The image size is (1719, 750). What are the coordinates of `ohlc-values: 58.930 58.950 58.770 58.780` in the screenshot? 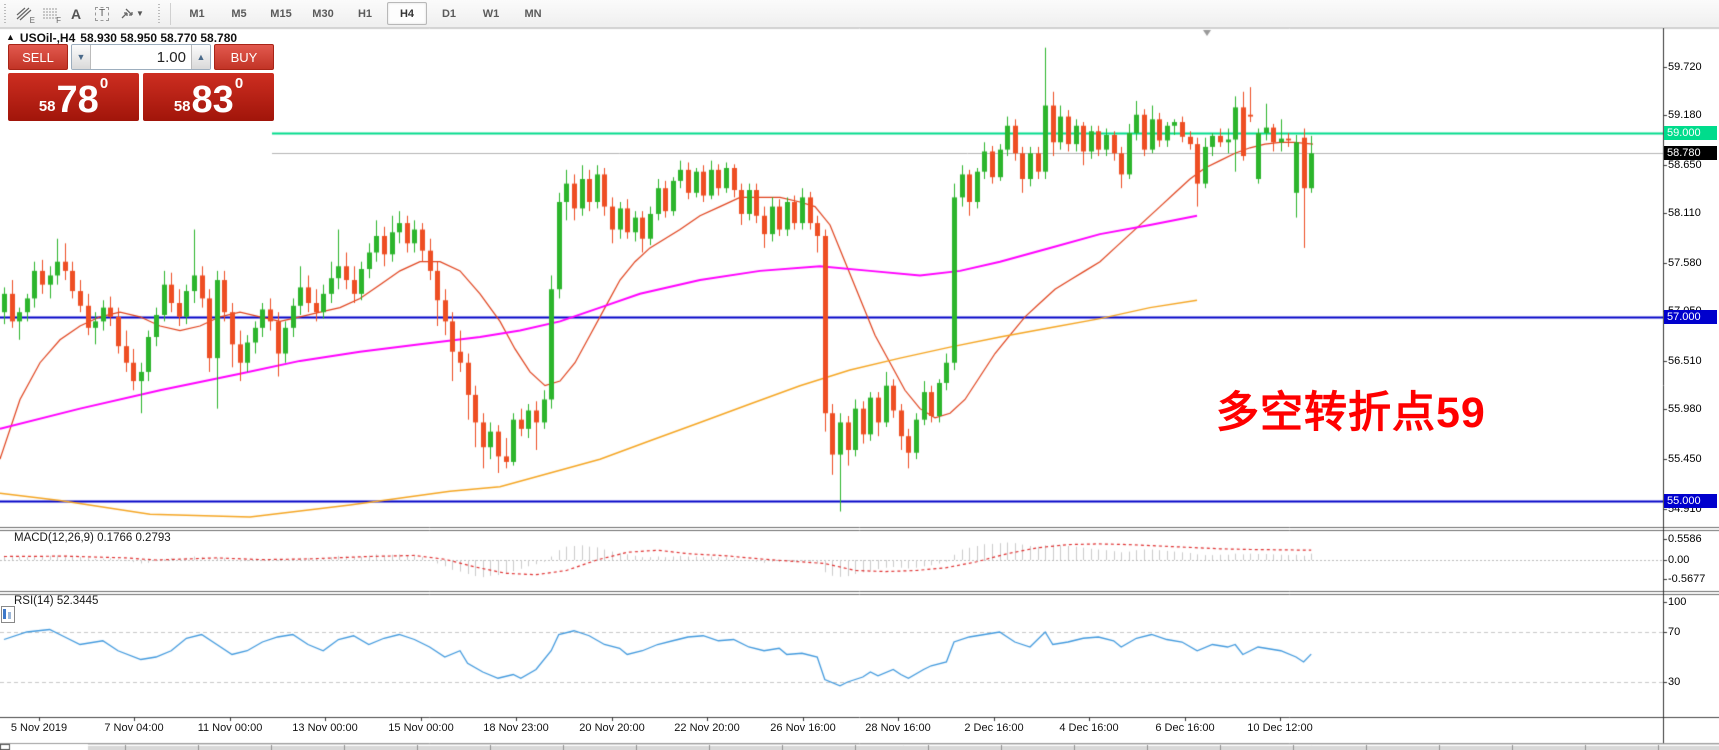 It's located at (159, 38).